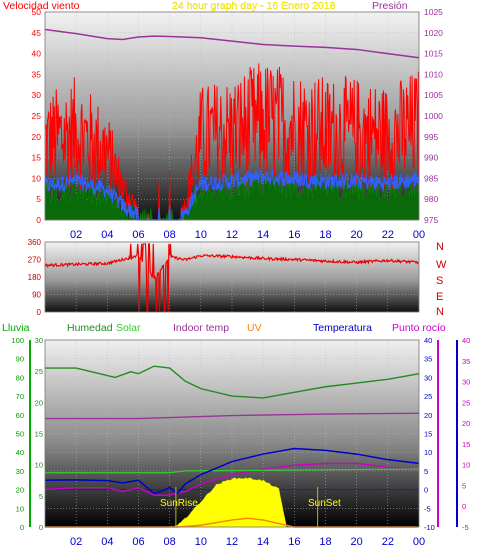 Image resolution: width=499 pixels, height=555 pixels. Describe the element at coordinates (294, 235) in the screenshot. I see `wind-x-tick: 16` at that location.